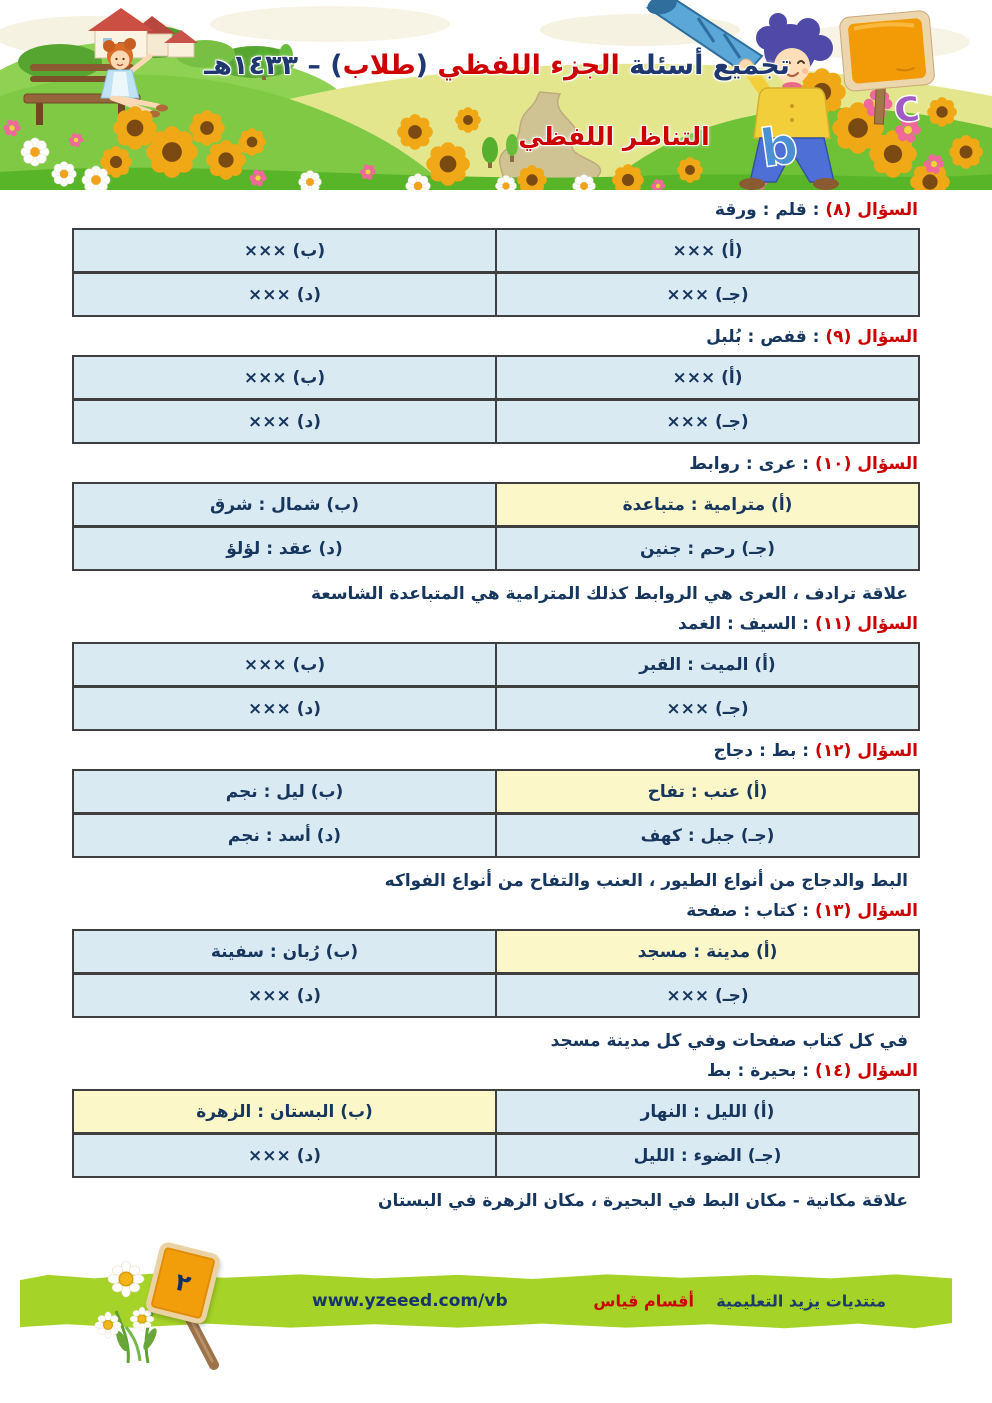 Image resolution: width=992 pixels, height=1403 pixels. I want to click on header-illustration: b c, so click(496, 95).